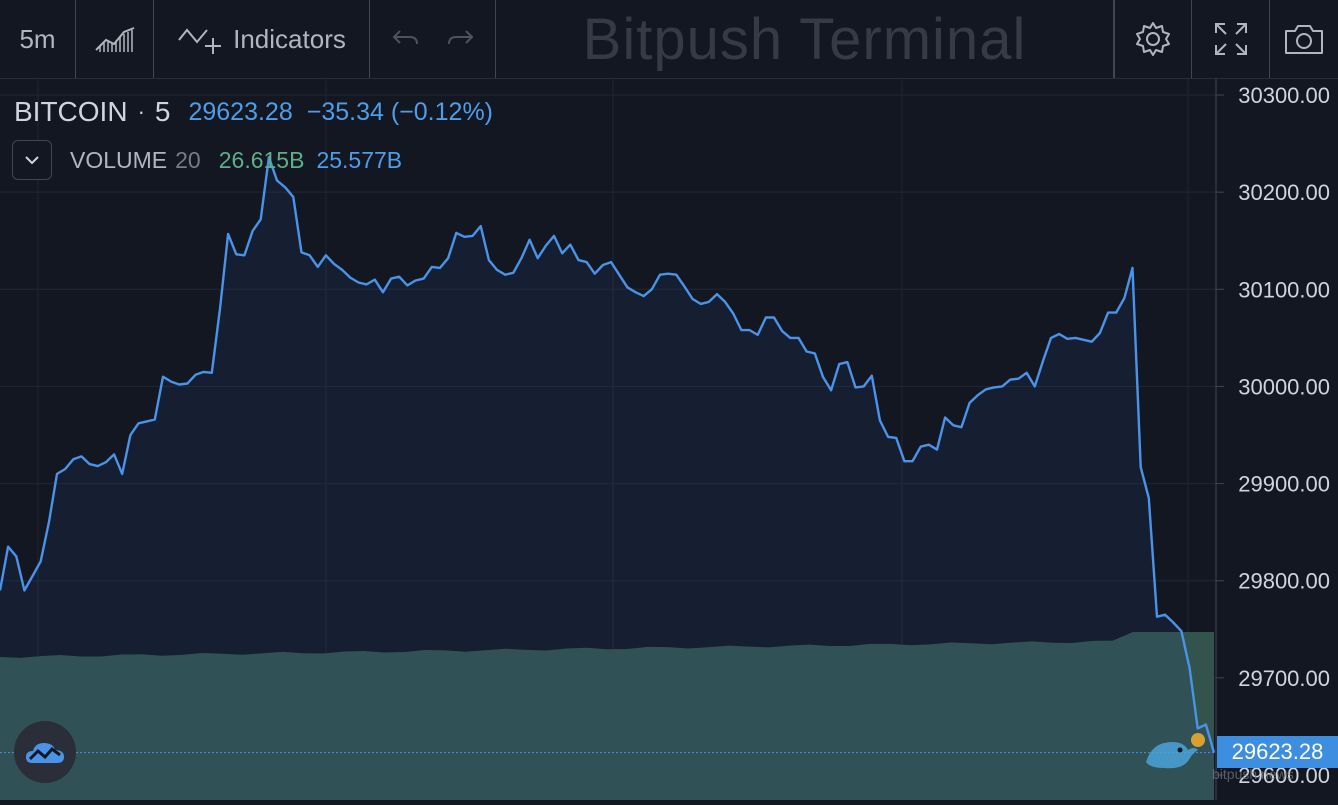  I want to click on chart-toolbar: 5m Indicators Bitpush Terminal, so click(669, 39).